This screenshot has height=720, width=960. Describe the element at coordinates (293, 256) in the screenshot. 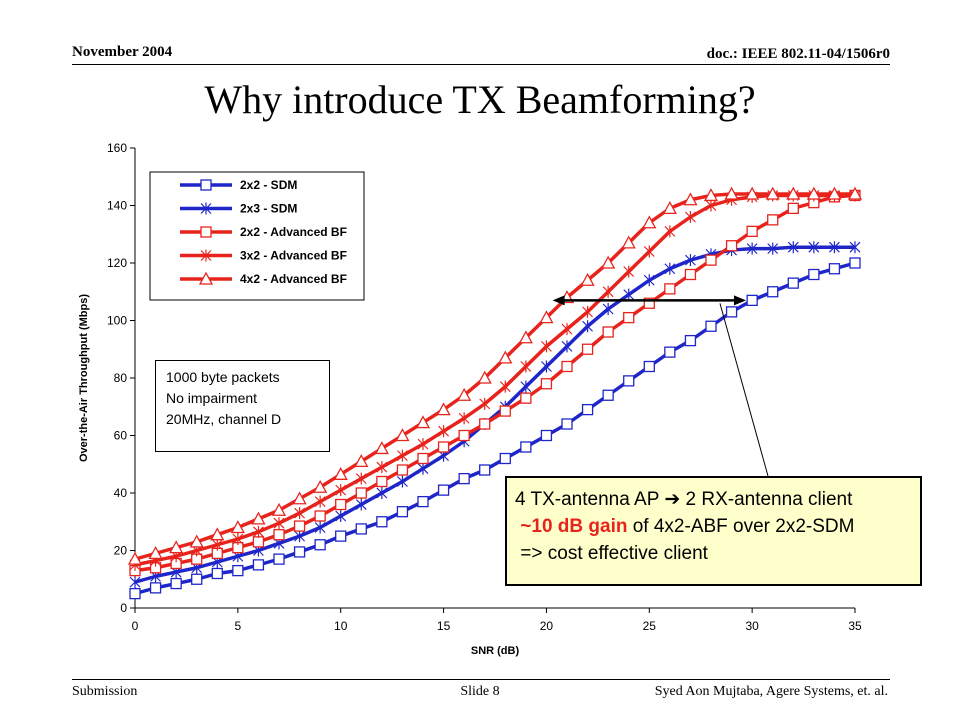

I see `legend-label: 3x2 - Advanced BF` at that location.